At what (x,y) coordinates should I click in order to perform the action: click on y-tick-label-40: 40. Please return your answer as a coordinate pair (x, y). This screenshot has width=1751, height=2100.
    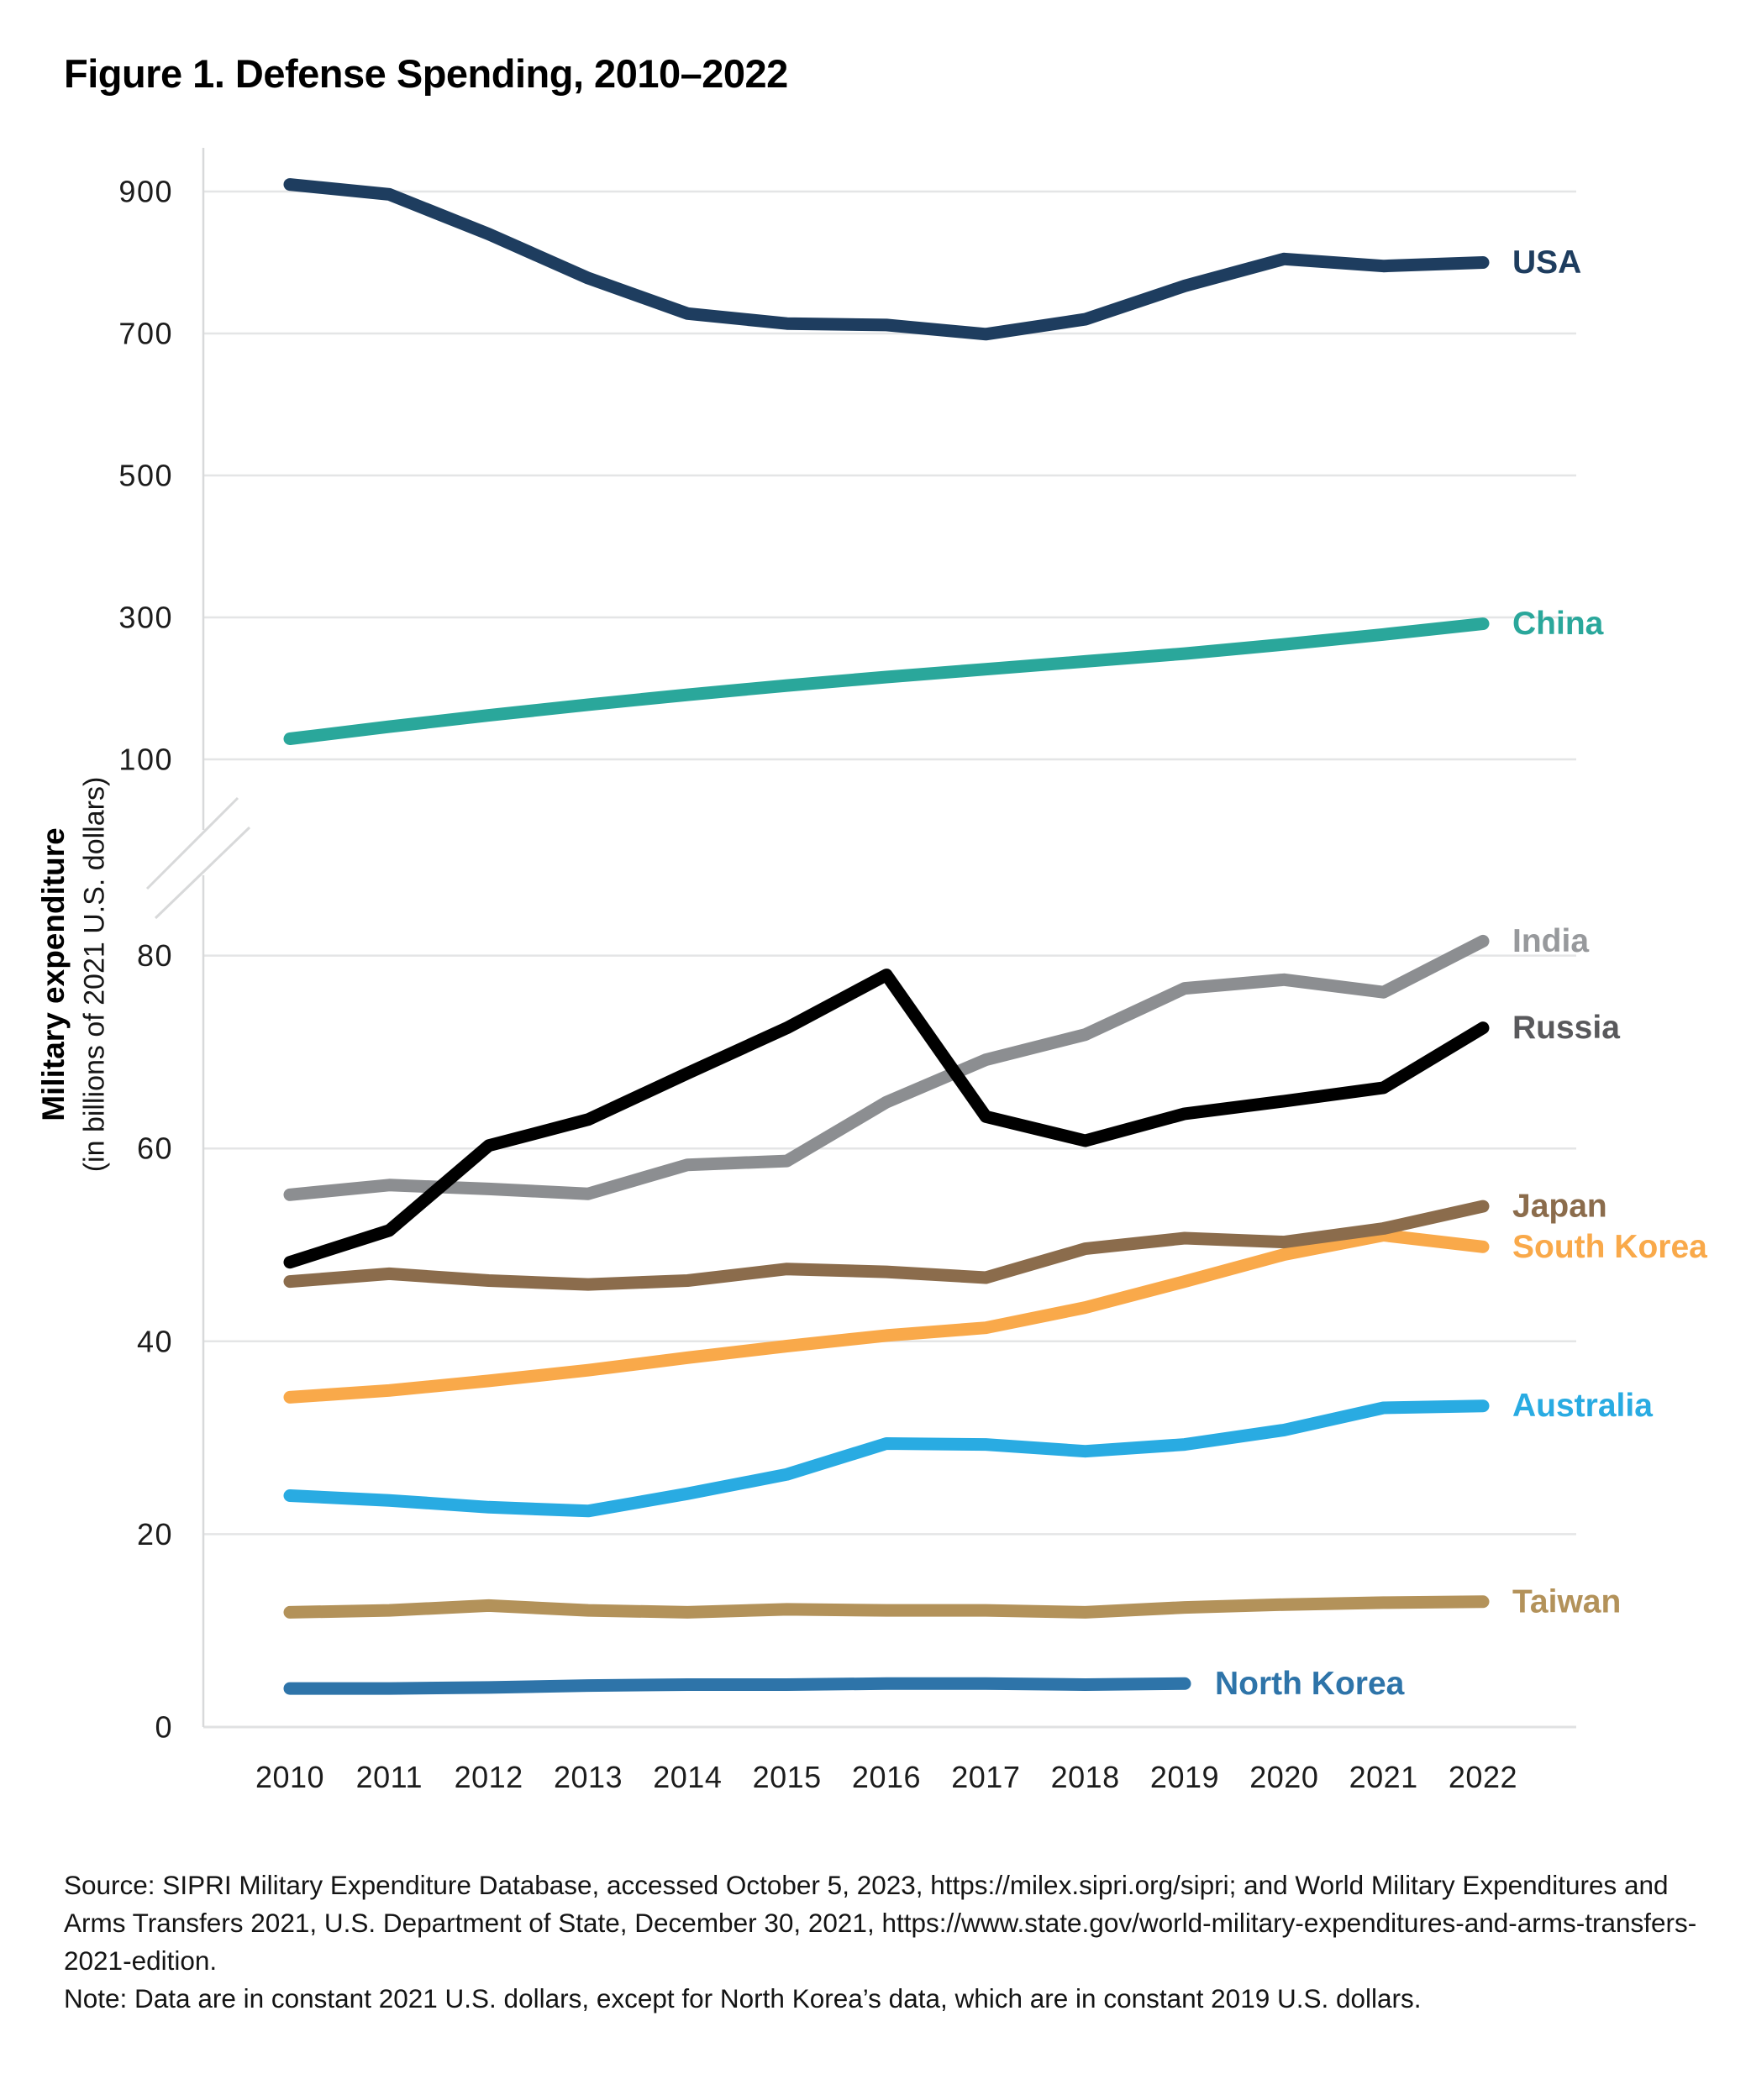
    Looking at the image, I should click on (155, 1341).